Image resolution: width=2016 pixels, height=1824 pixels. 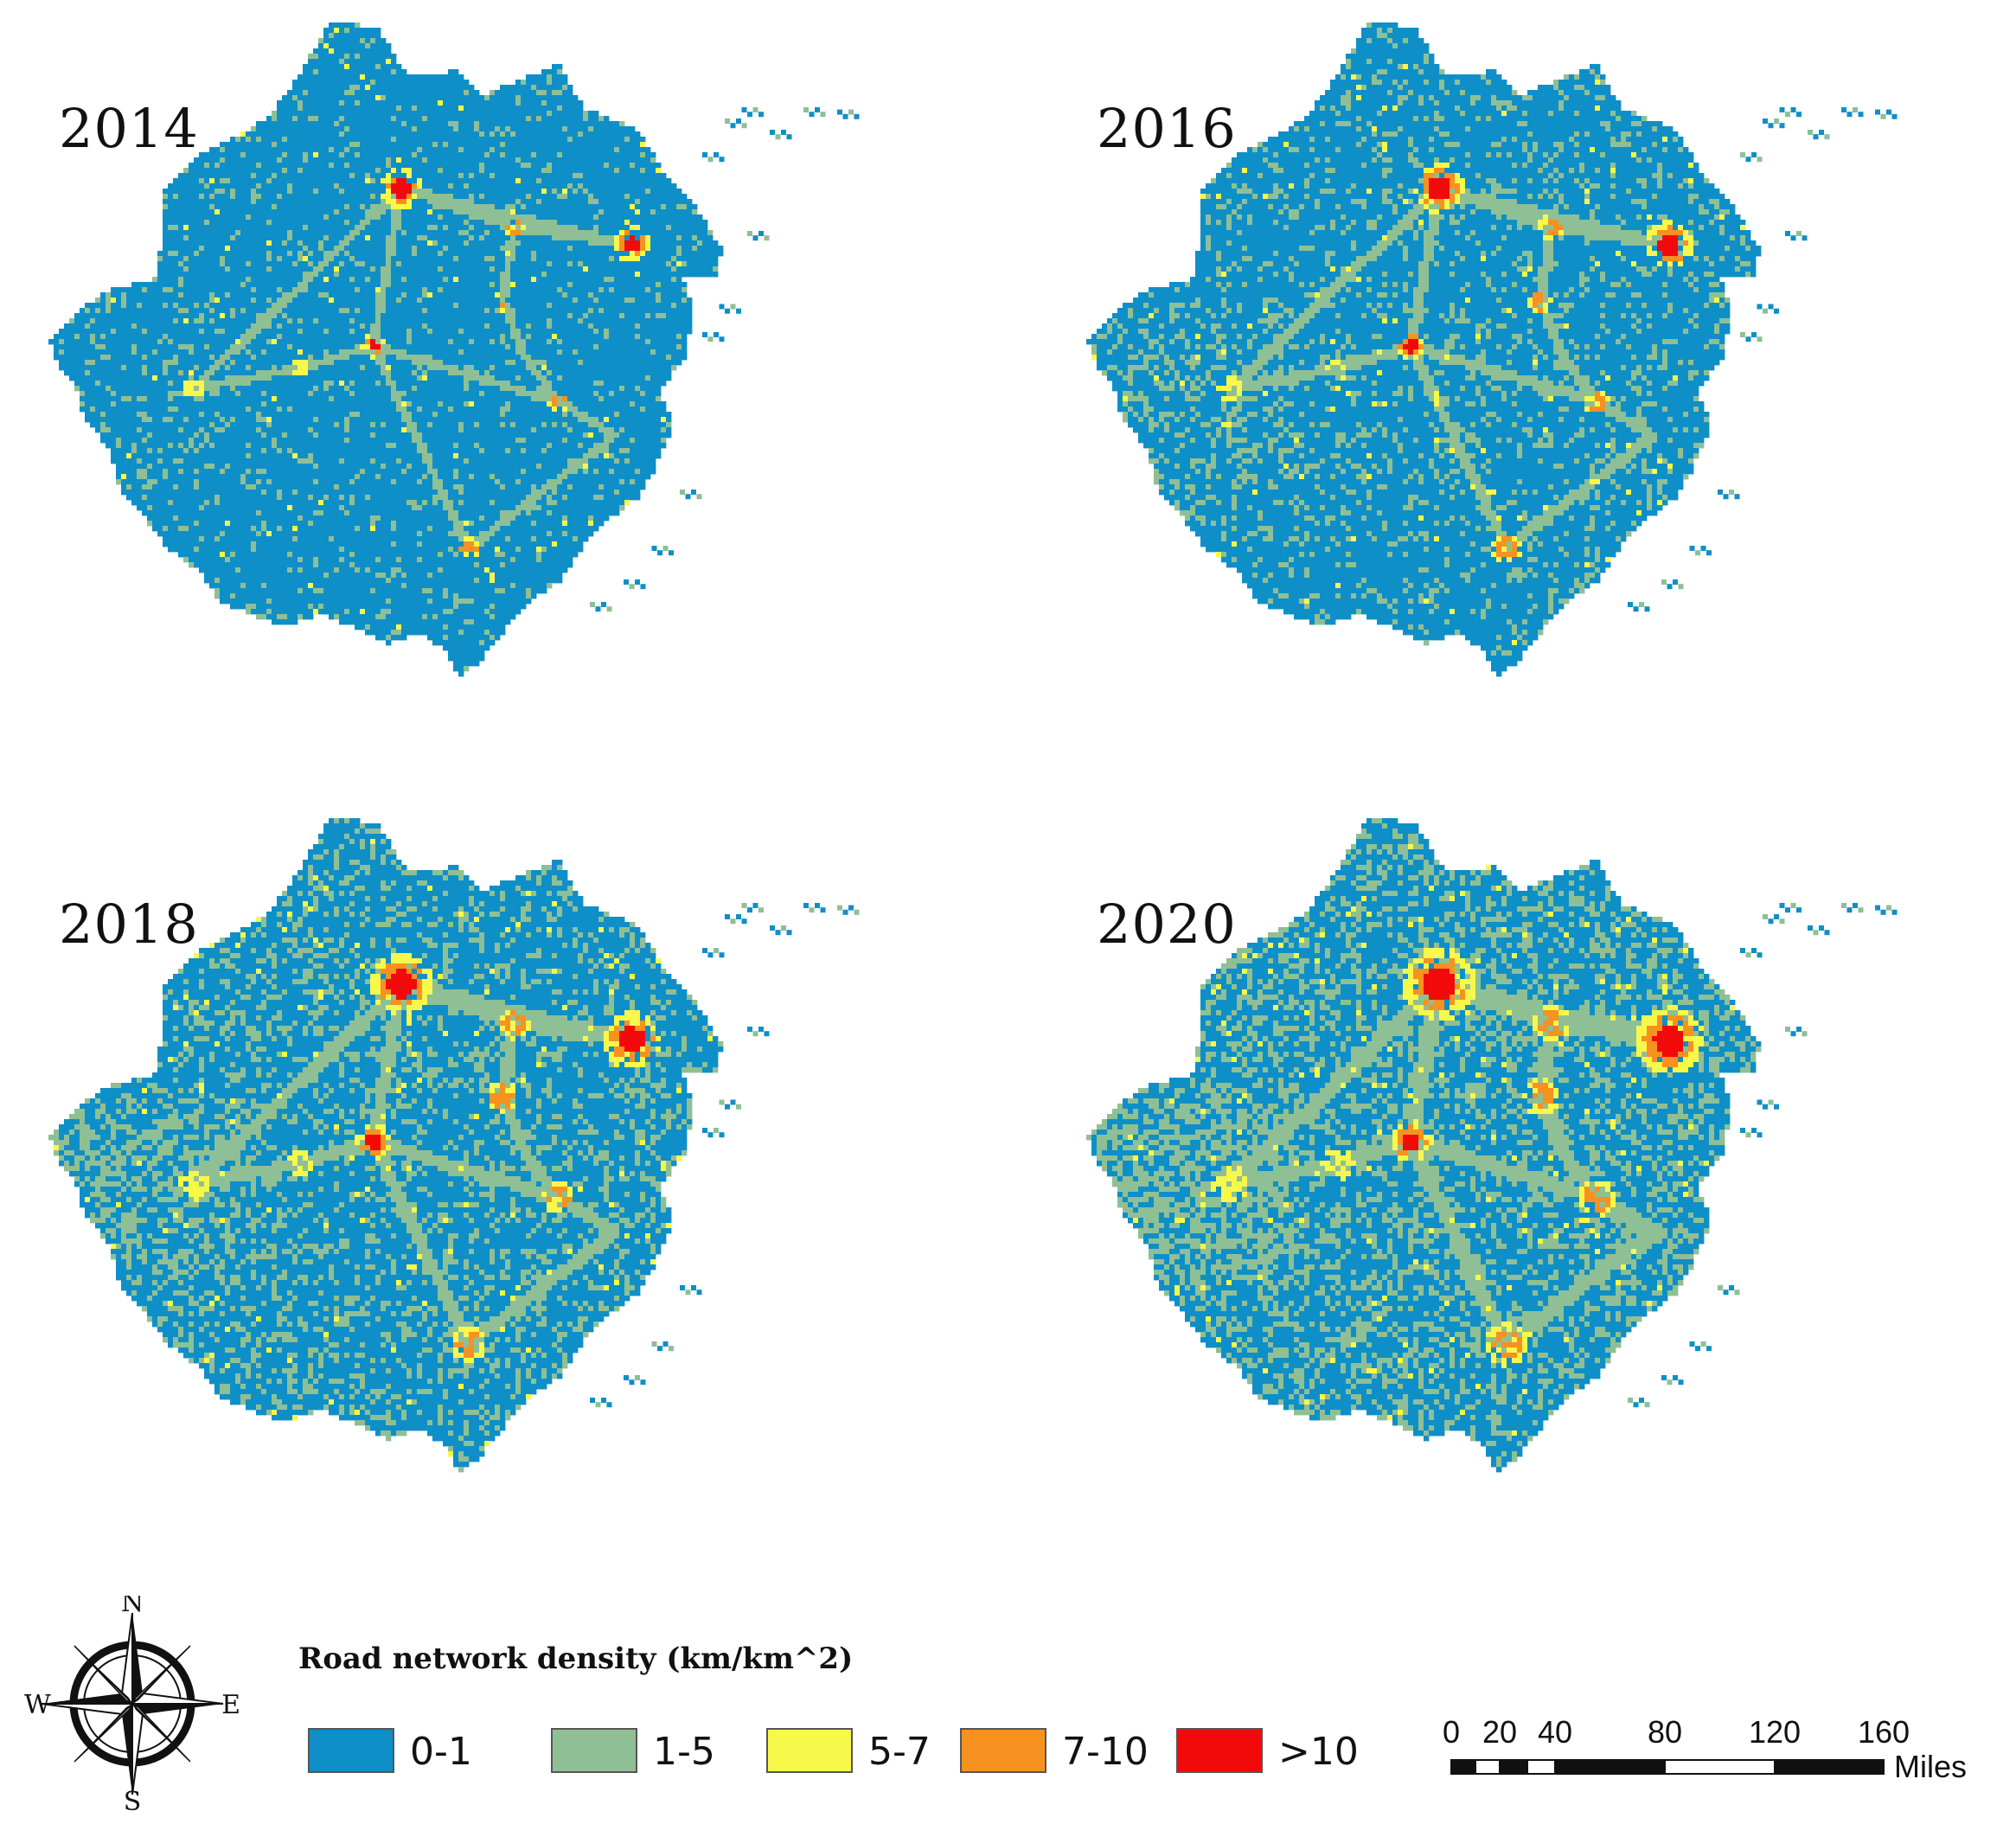 What do you see at coordinates (1665, 1732) in the screenshot?
I see `scale-tick-label: 80` at bounding box center [1665, 1732].